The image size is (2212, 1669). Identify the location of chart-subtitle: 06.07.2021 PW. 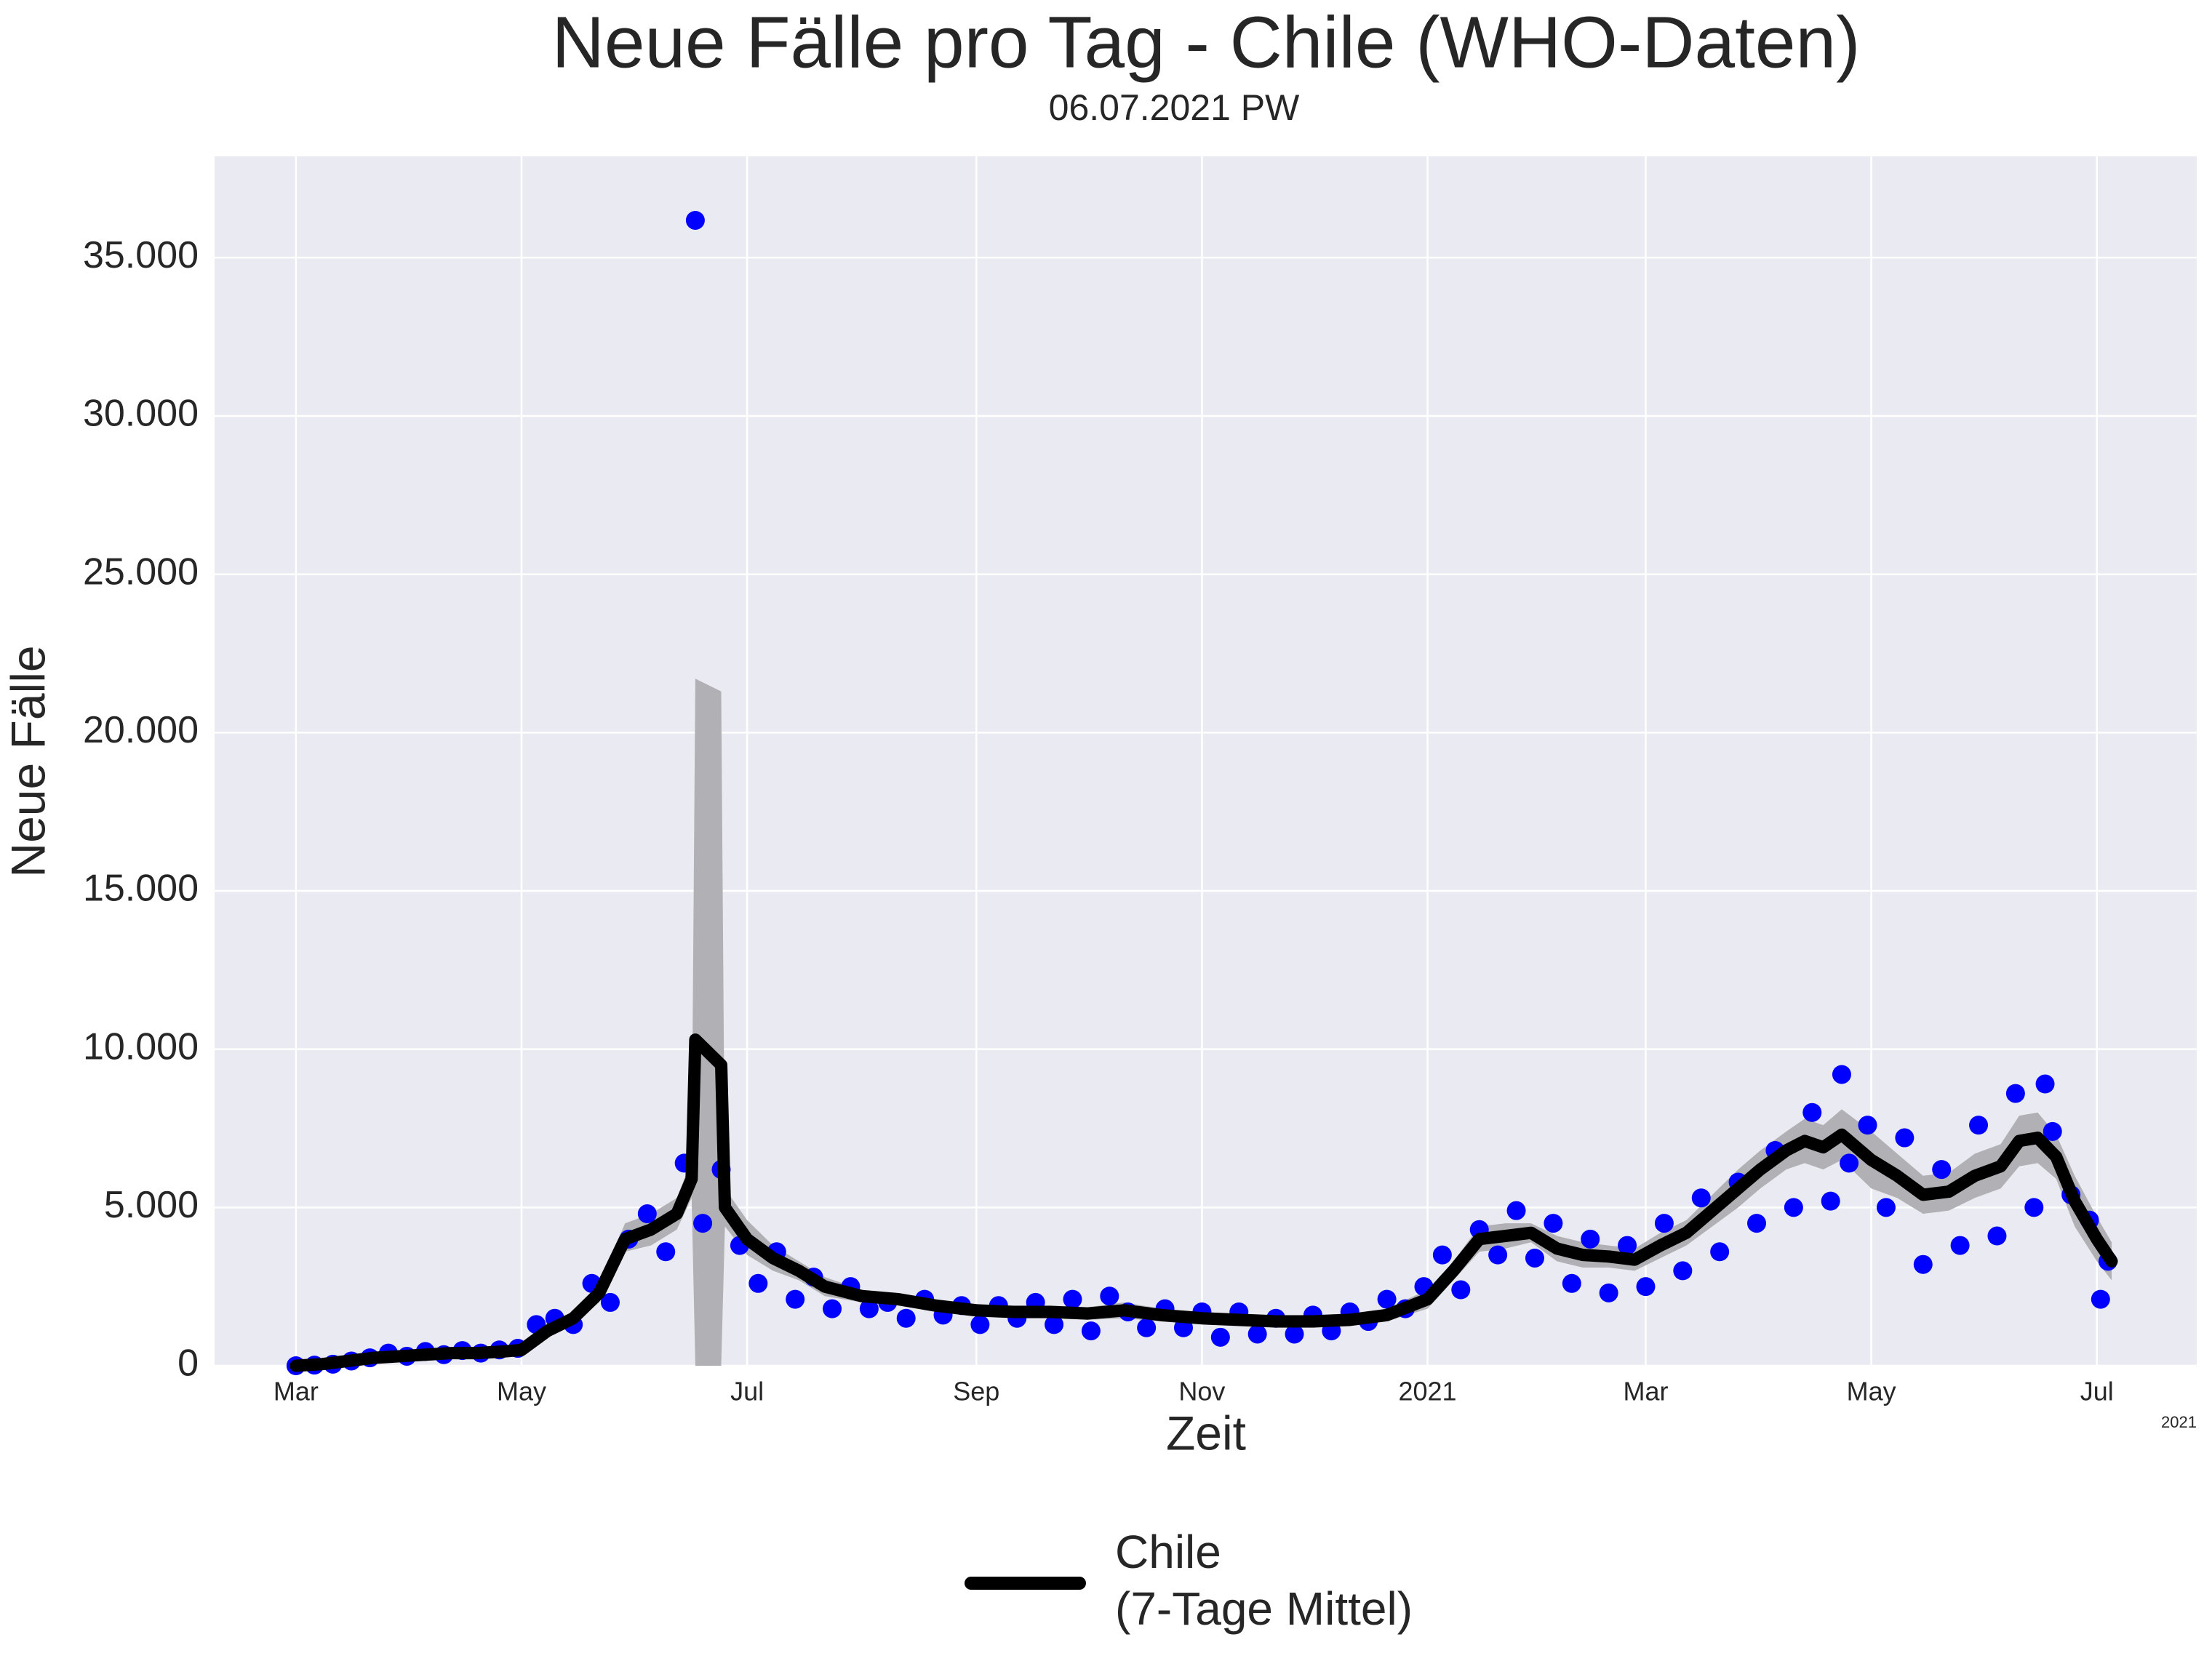
(1174, 107).